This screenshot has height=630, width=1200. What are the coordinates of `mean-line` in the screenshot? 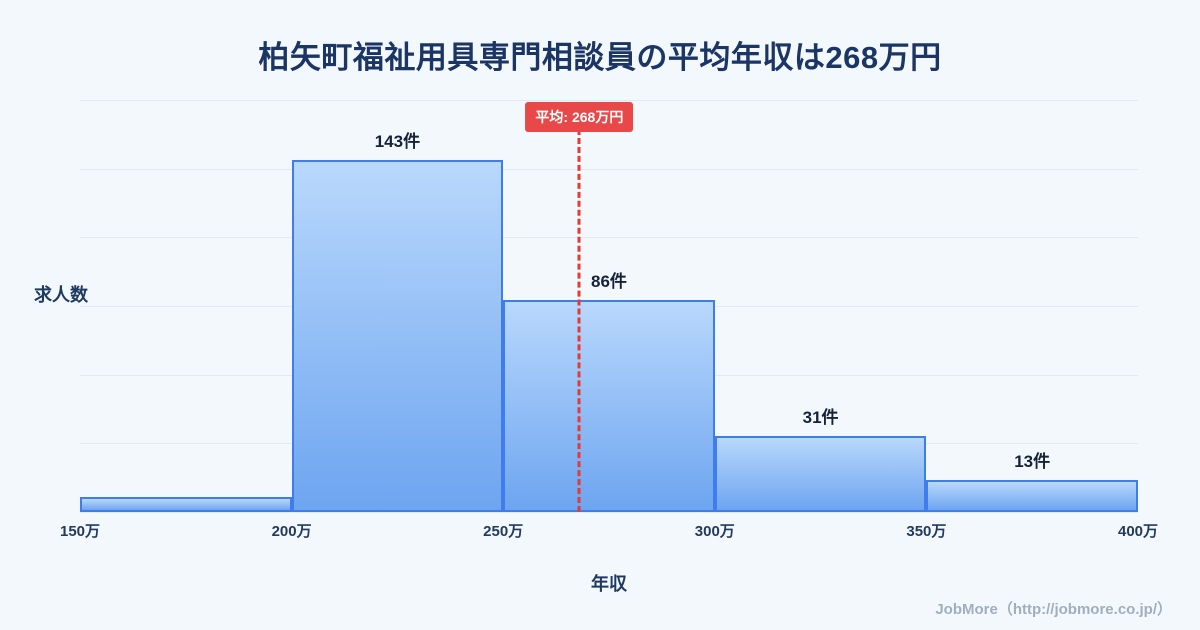 It's located at (579, 320).